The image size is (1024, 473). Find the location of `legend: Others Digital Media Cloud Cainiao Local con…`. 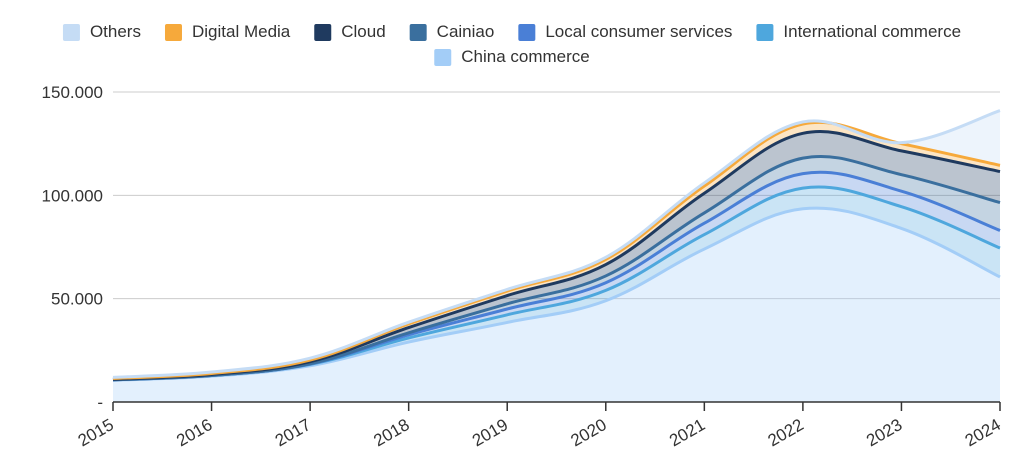

legend: Others Digital Media Cloud Cainiao Local con… is located at coordinates (511, 44).